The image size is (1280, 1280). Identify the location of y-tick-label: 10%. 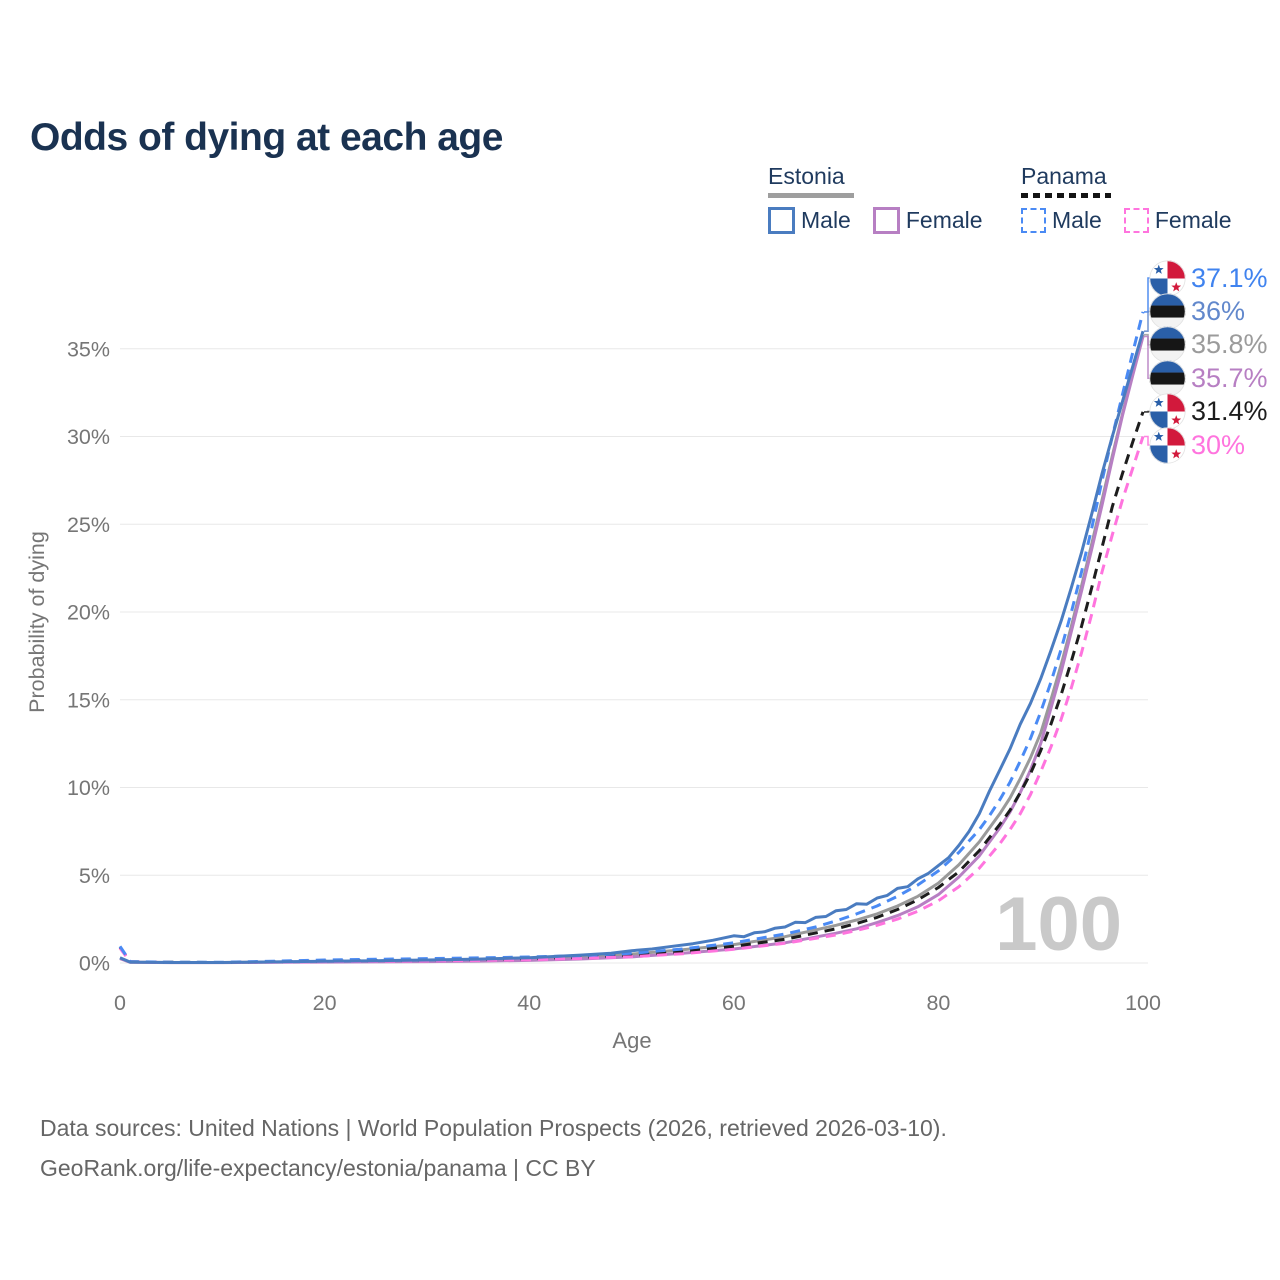
(88, 788).